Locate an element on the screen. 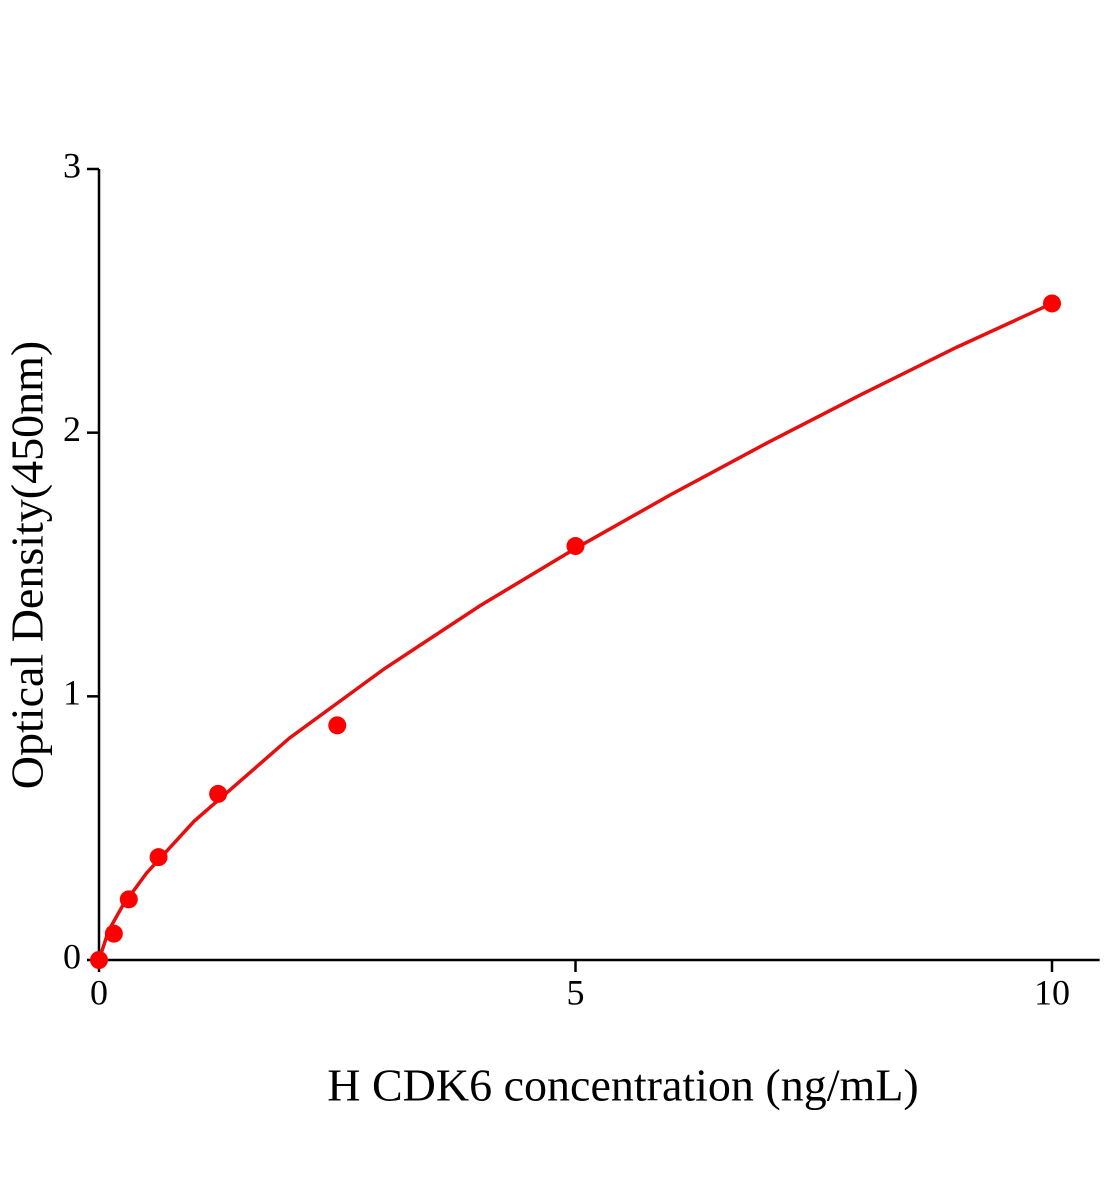 The width and height of the screenshot is (1104, 1200). x-axis-title: H CDK6 concentration (ng/mL) is located at coordinates (622, 1085).